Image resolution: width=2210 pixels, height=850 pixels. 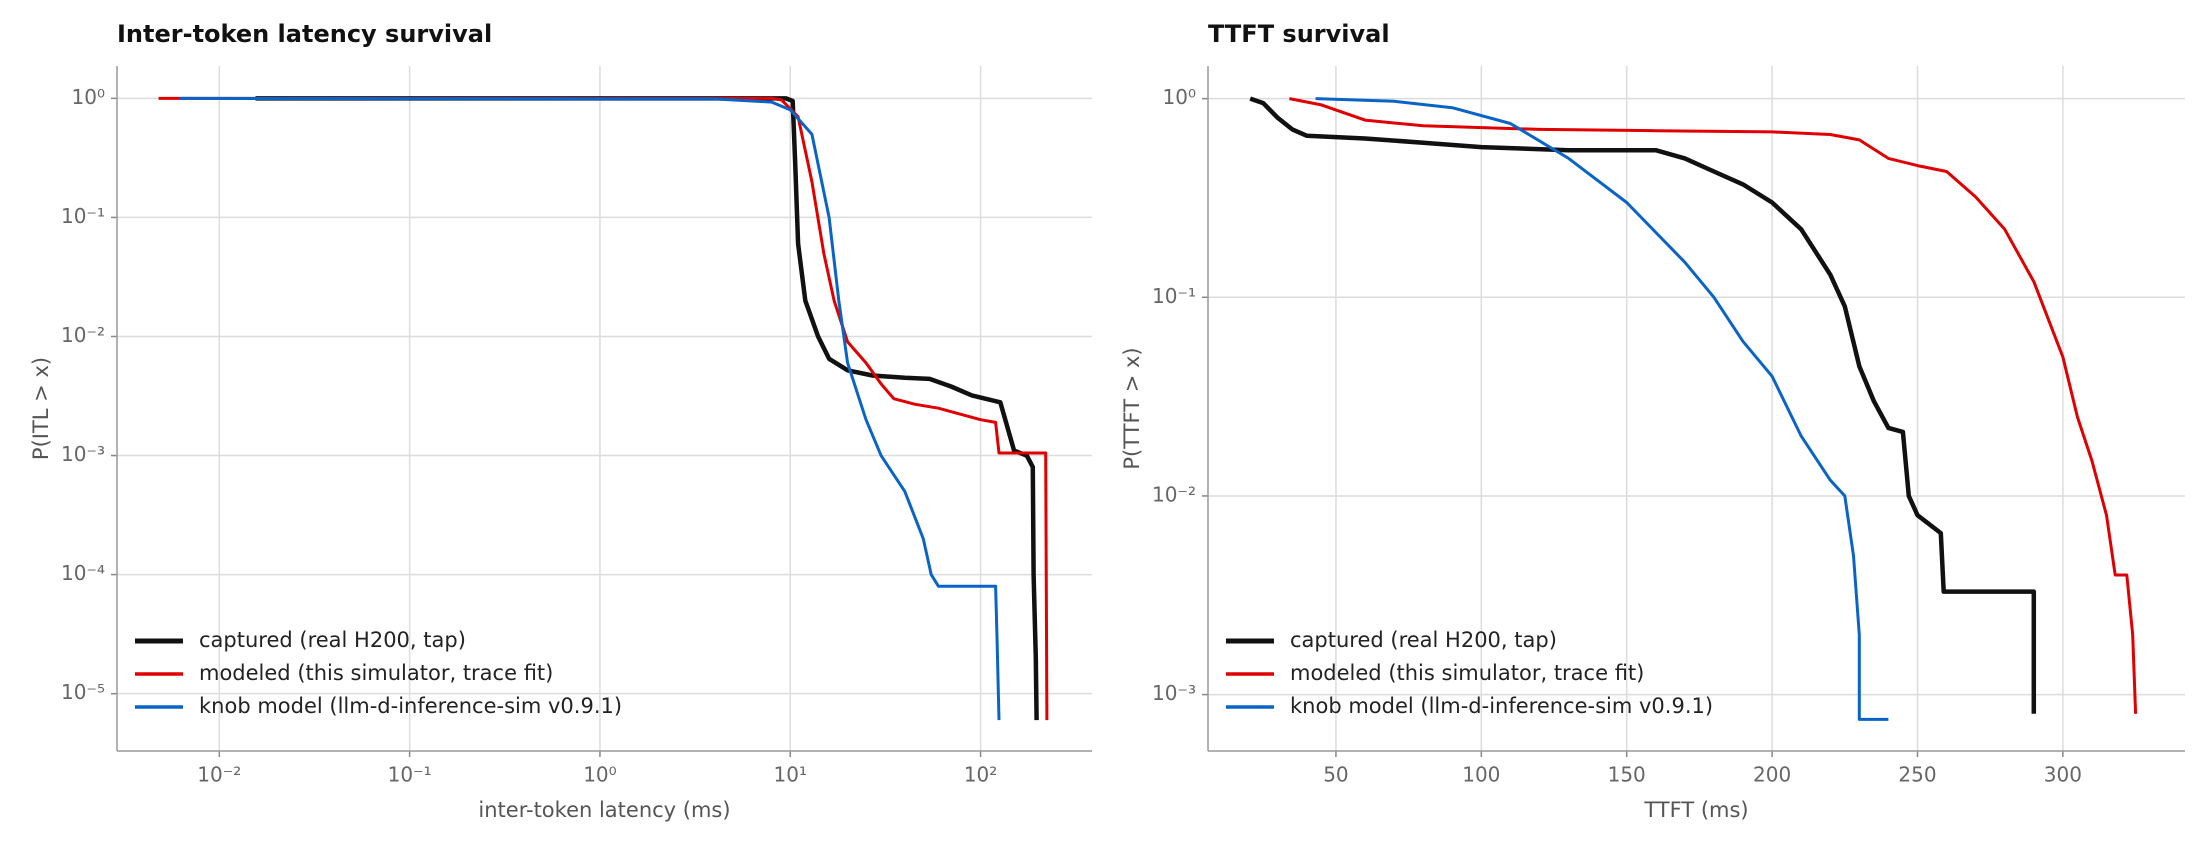 I want to click on x-tick-label: 10⁻¹, so click(x=410, y=775).